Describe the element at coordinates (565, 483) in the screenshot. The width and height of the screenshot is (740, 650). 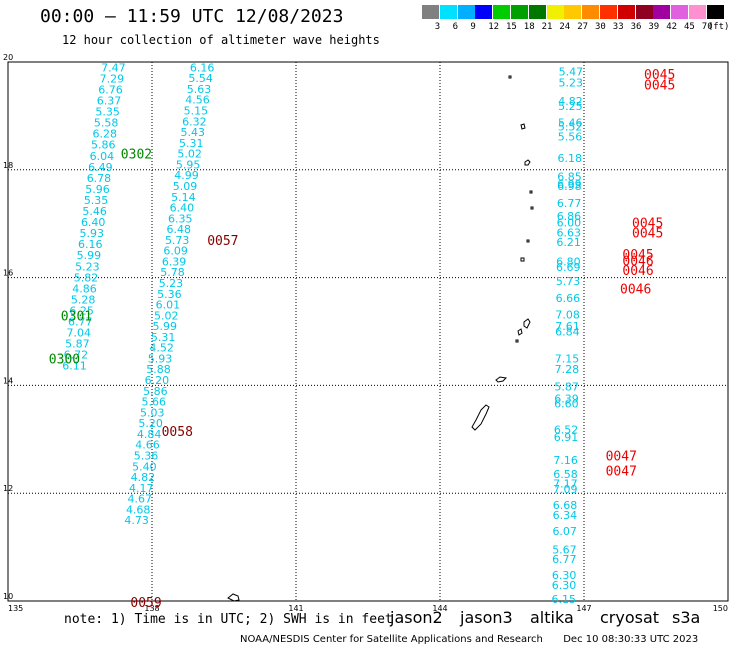
I see `swh-value: 7.17` at that location.